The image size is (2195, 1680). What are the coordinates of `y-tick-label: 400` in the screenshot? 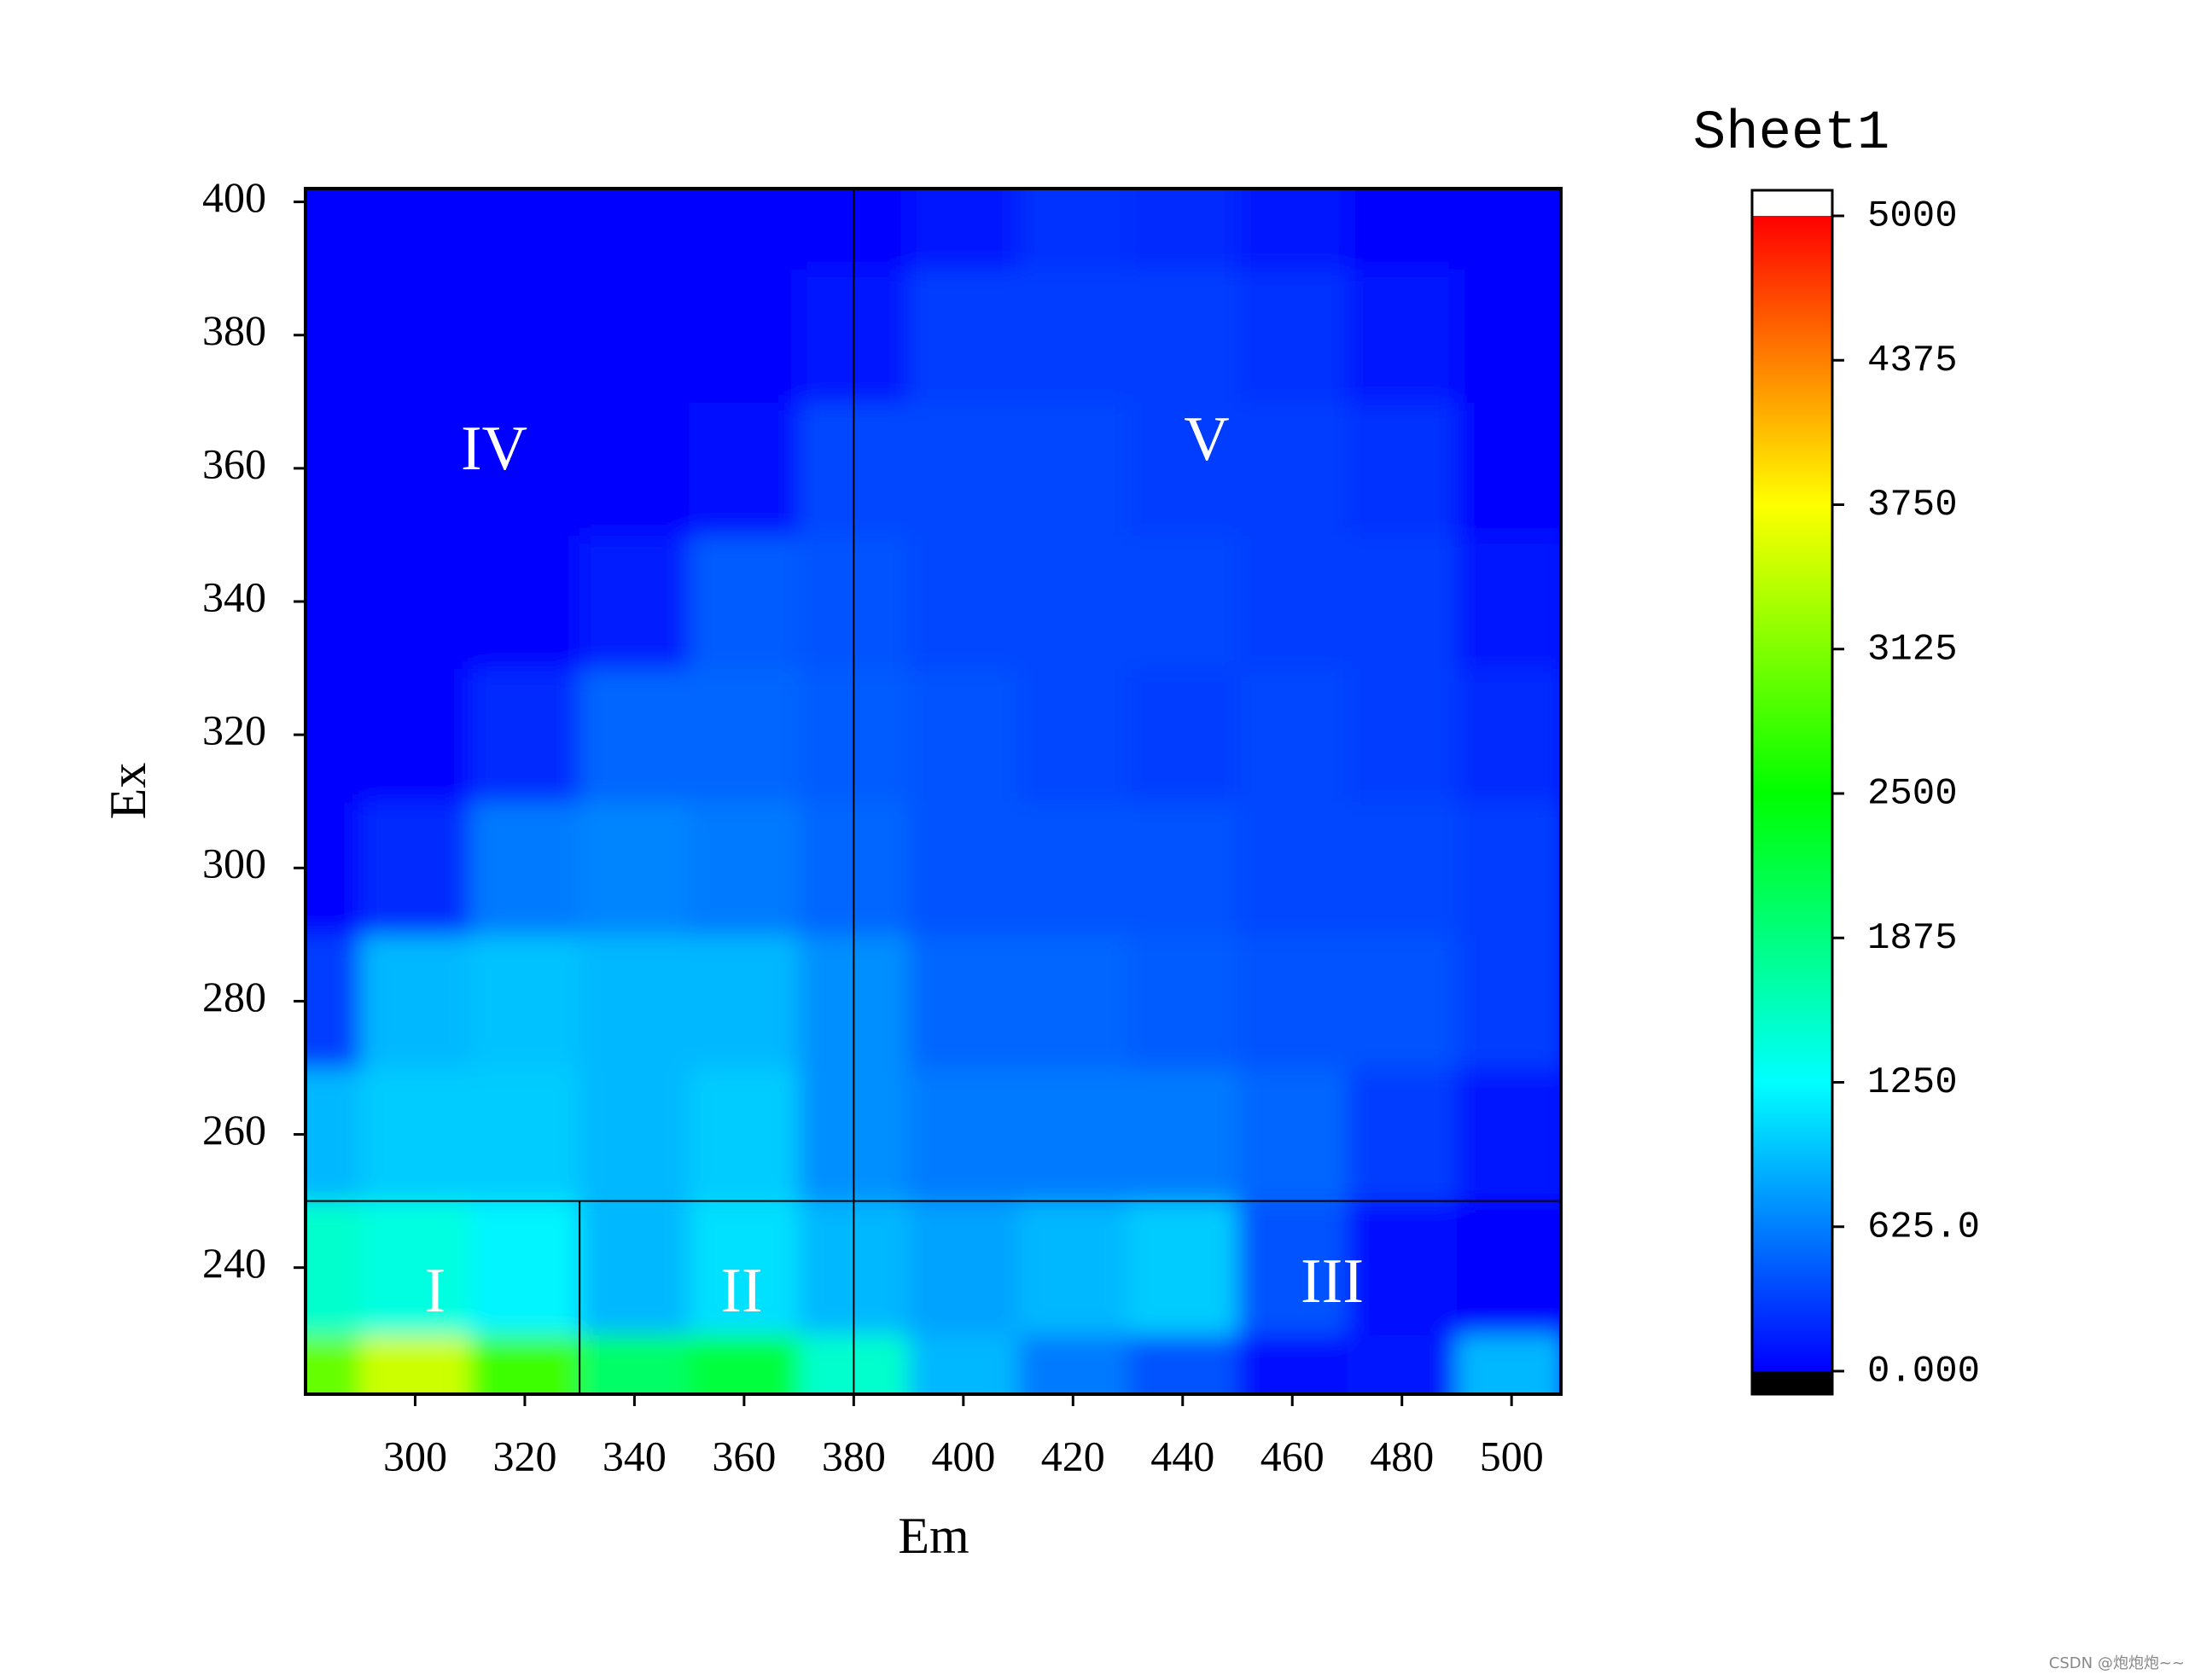 It's located at (234, 197).